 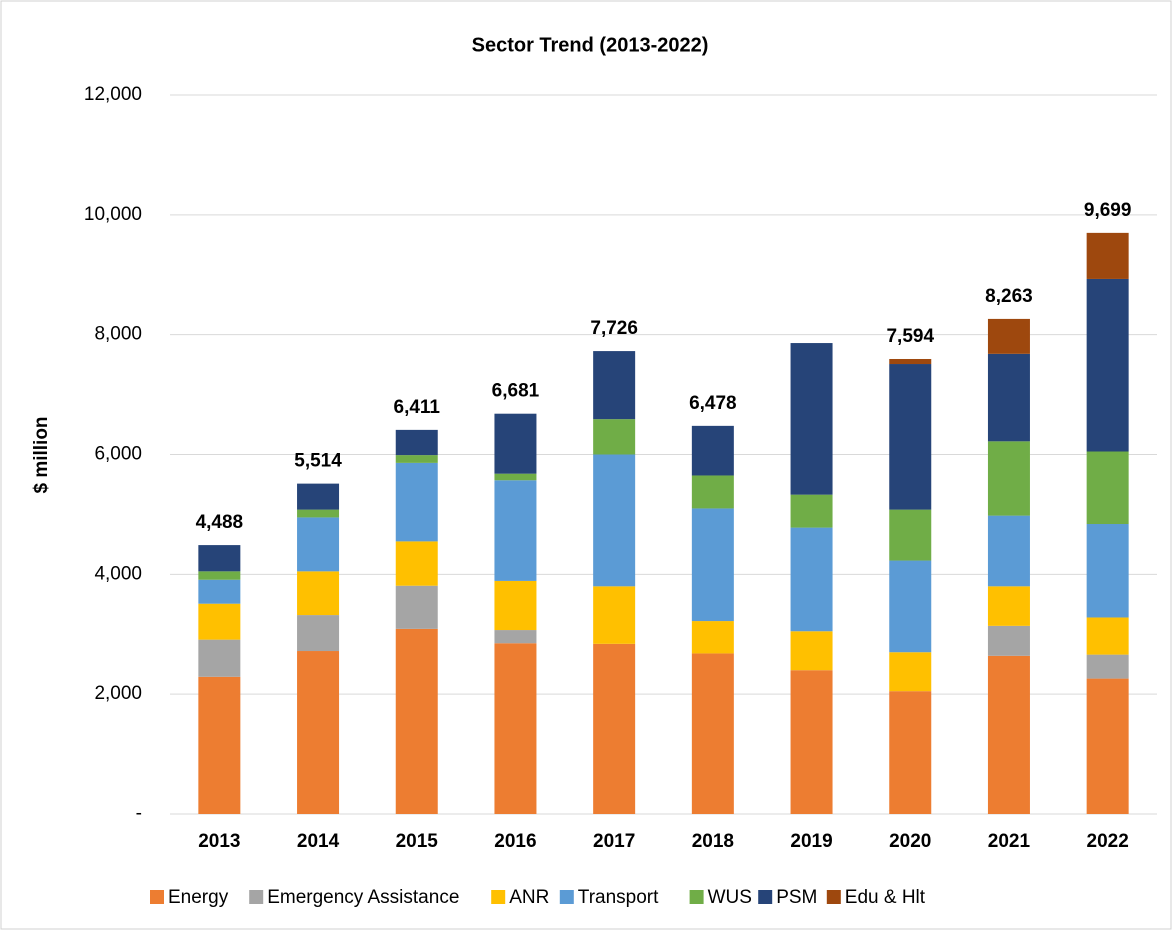 What do you see at coordinates (139, 813) in the screenshot?
I see `y-tick-label: -` at bounding box center [139, 813].